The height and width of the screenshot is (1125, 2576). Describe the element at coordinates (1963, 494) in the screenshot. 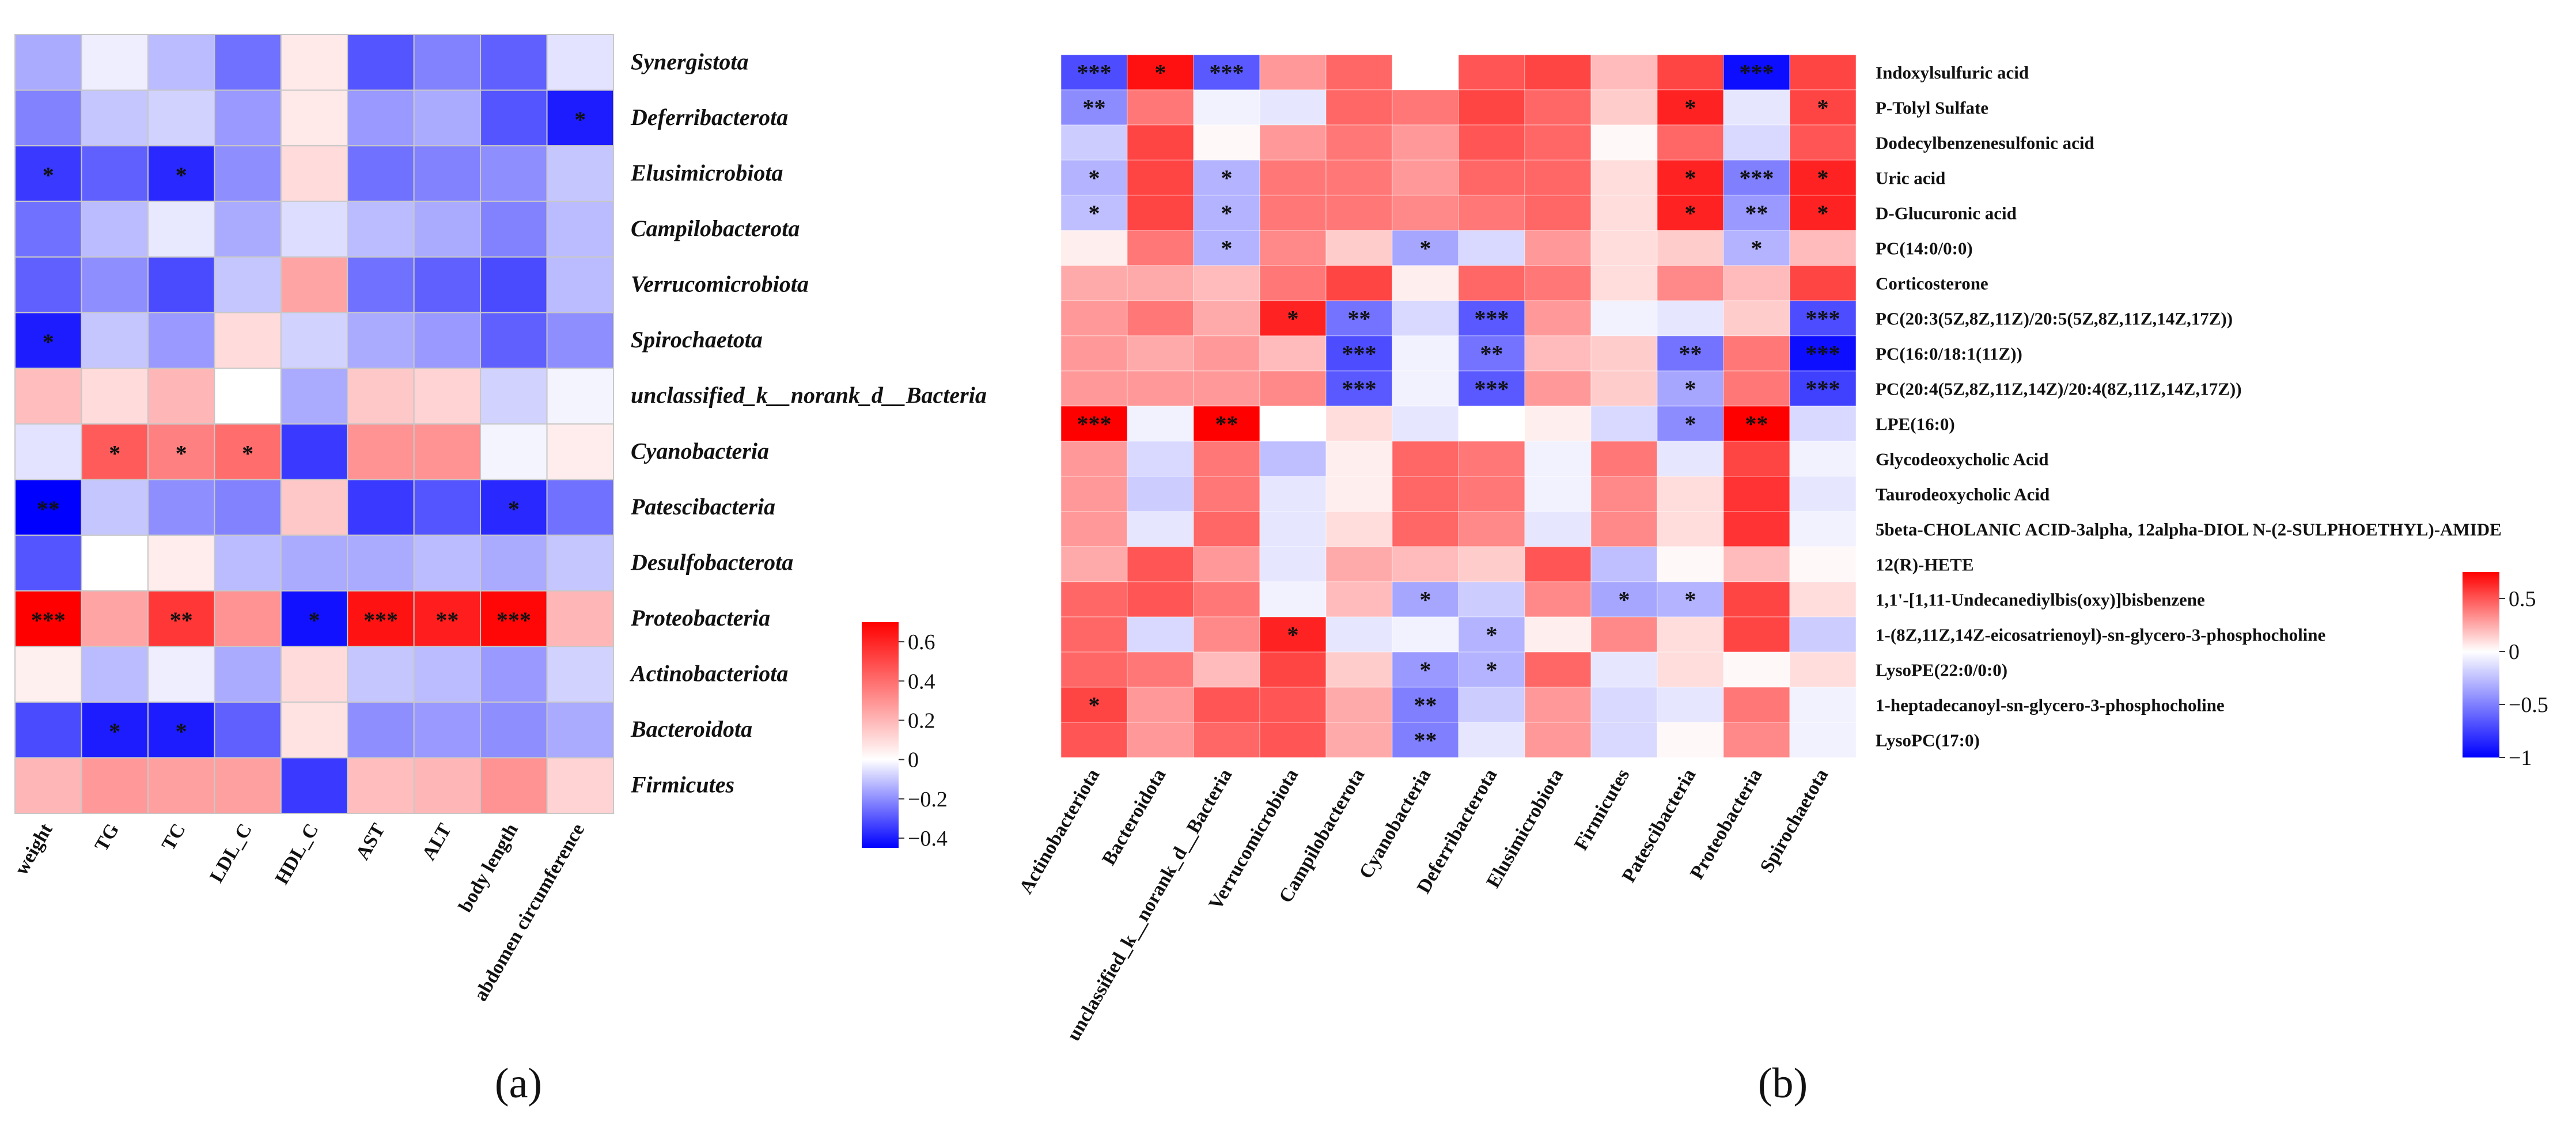

I see `row-label: Taurodeoxycholic Acid` at that location.